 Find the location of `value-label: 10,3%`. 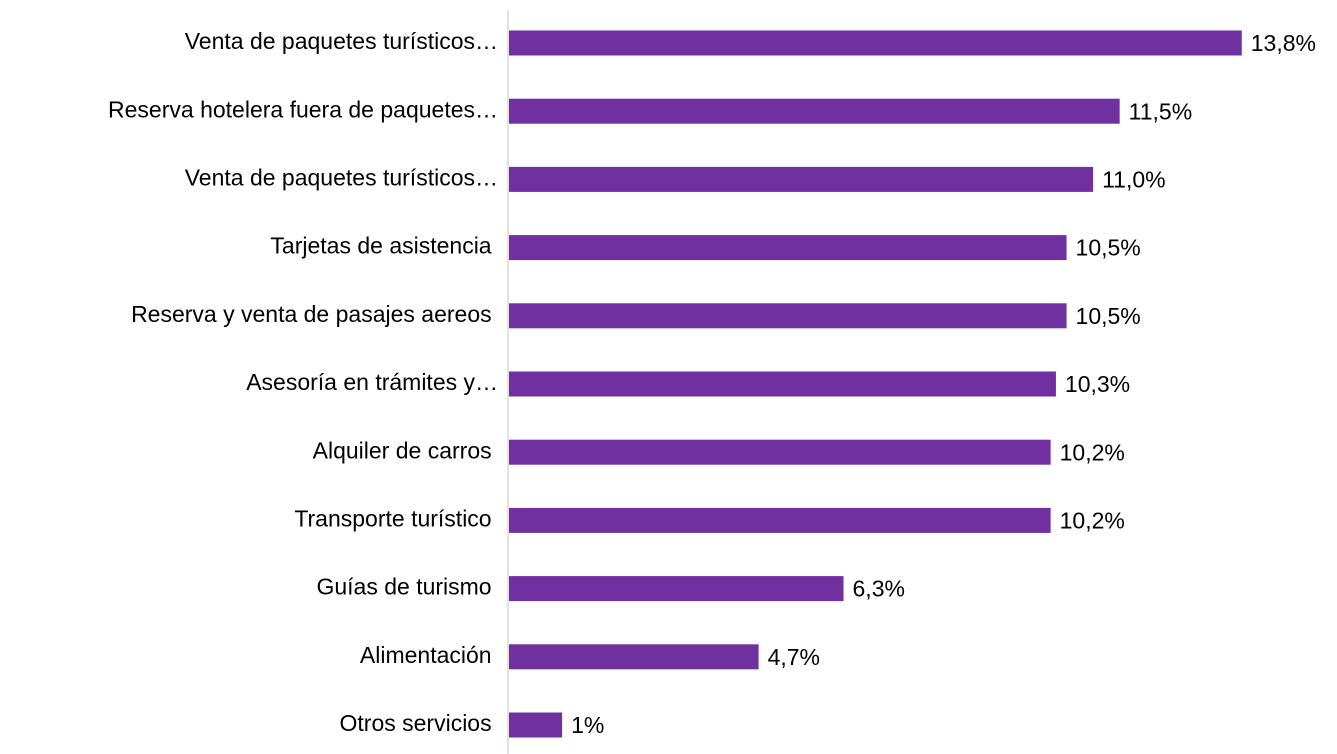

value-label: 10,3% is located at coordinates (1097, 384).